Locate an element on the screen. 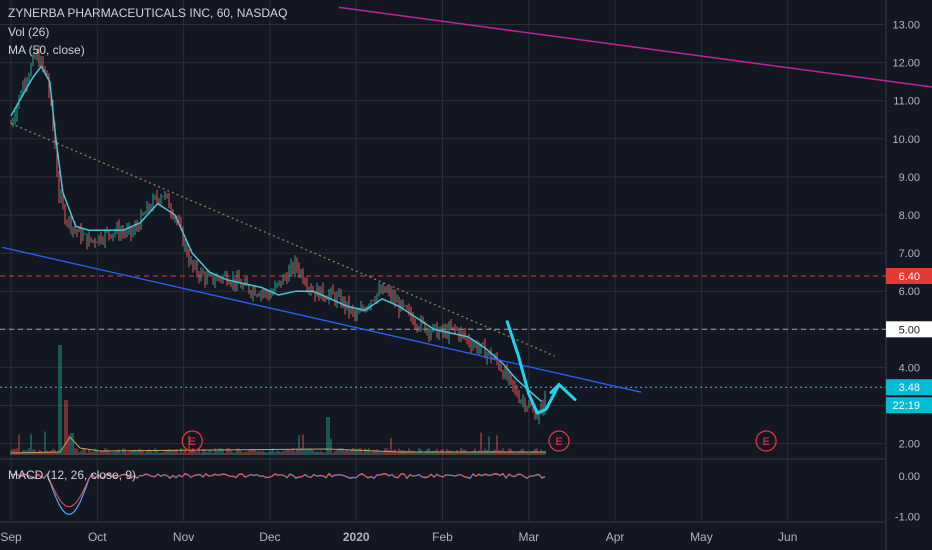 The height and width of the screenshot is (550, 932). symbol-title: ZYNERBA PHARMACEUTICALS INC, 60, NASDAQ is located at coordinates (148, 13).